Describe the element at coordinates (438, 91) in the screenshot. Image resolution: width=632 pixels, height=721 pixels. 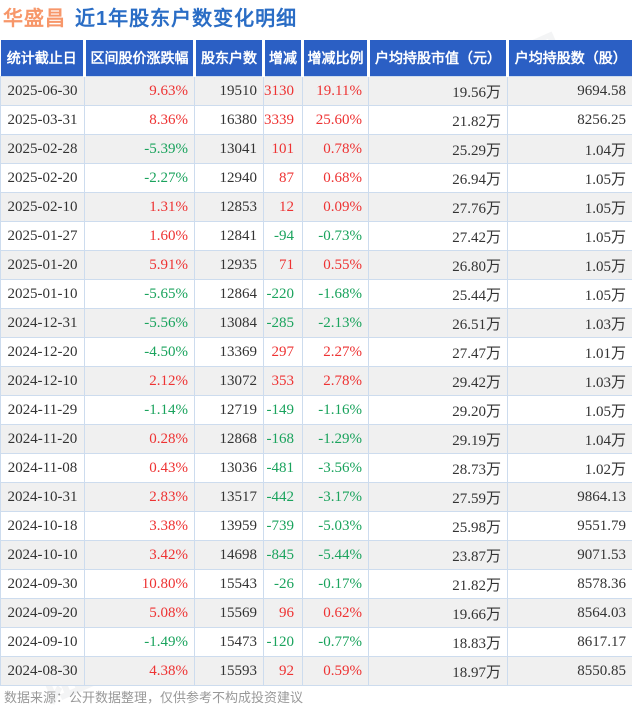
I see `cell-avg-value: 19.56万` at that location.